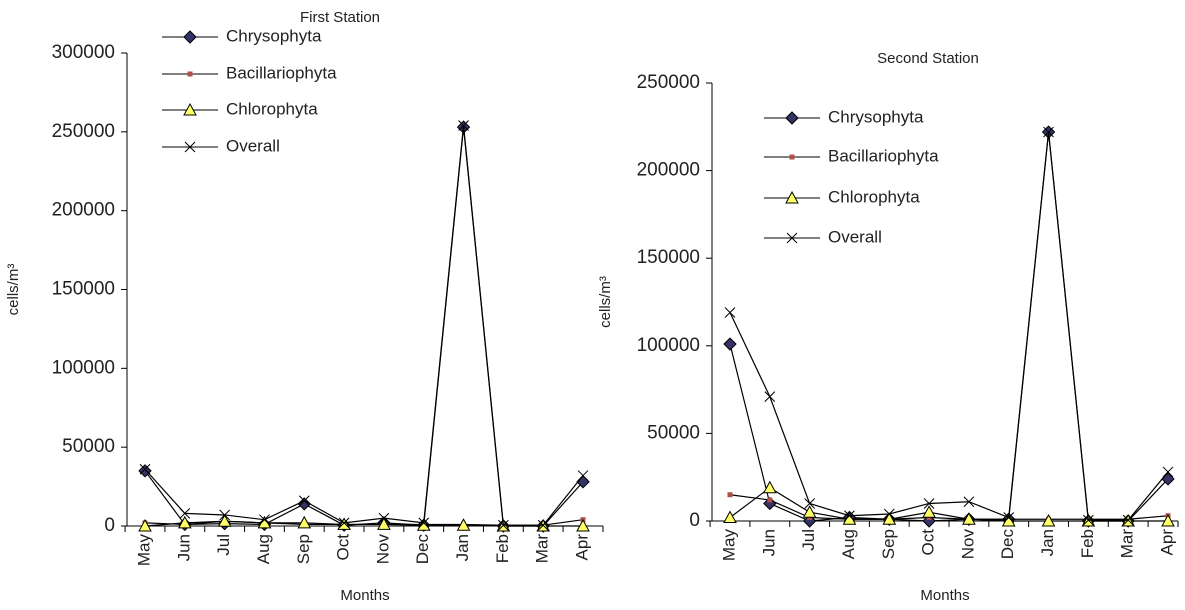 This screenshot has height=610, width=1185. What do you see at coordinates (340, 17) in the screenshot?
I see `chart-title: First Station` at bounding box center [340, 17].